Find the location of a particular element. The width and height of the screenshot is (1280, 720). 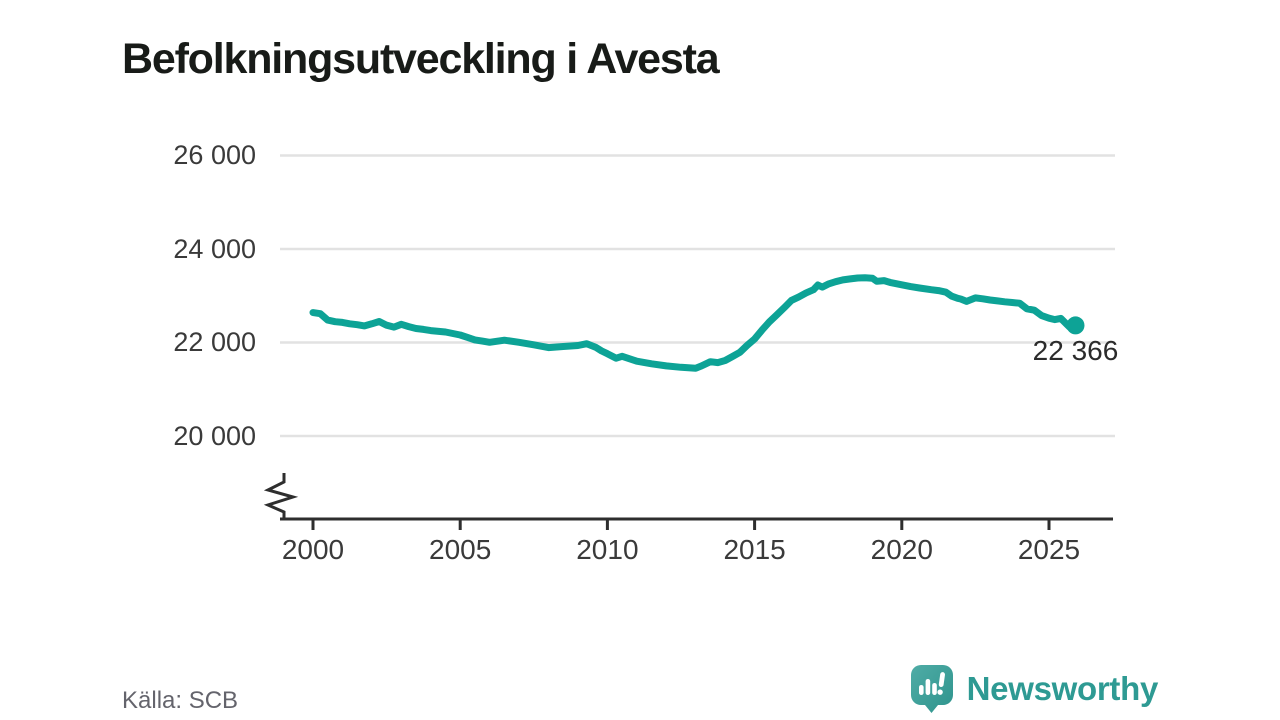

page-title: Befolkningsutveckling i Avesta is located at coordinates (421, 58).